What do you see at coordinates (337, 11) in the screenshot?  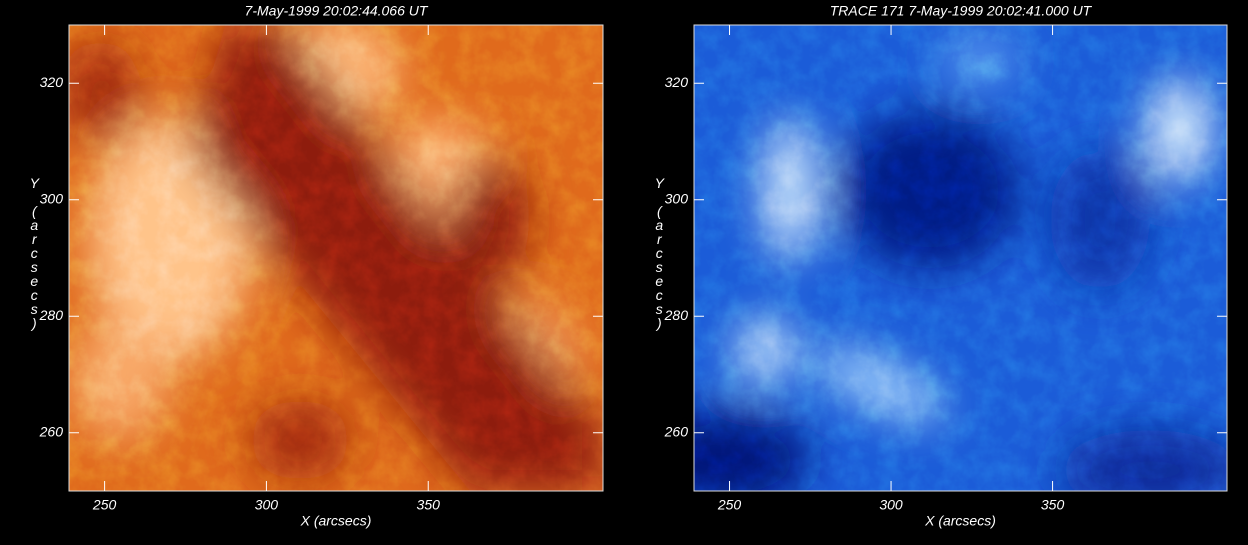 I see `chart-title: 7-May-1999 20:02:44.066 UT` at bounding box center [337, 11].